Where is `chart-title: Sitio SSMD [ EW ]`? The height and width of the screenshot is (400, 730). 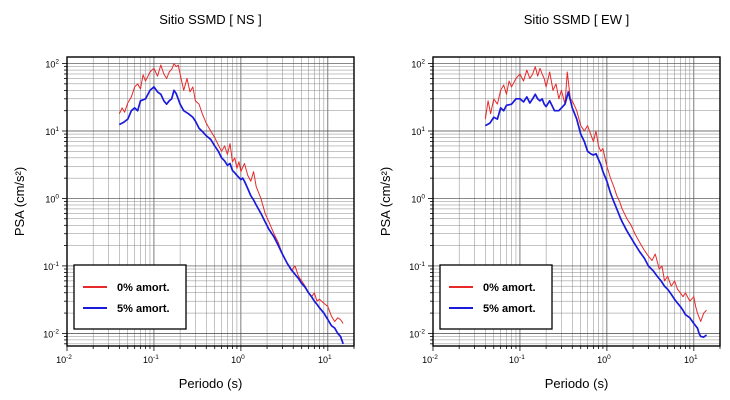
chart-title: Sitio SSMD [ EW ] is located at coordinates (576, 19).